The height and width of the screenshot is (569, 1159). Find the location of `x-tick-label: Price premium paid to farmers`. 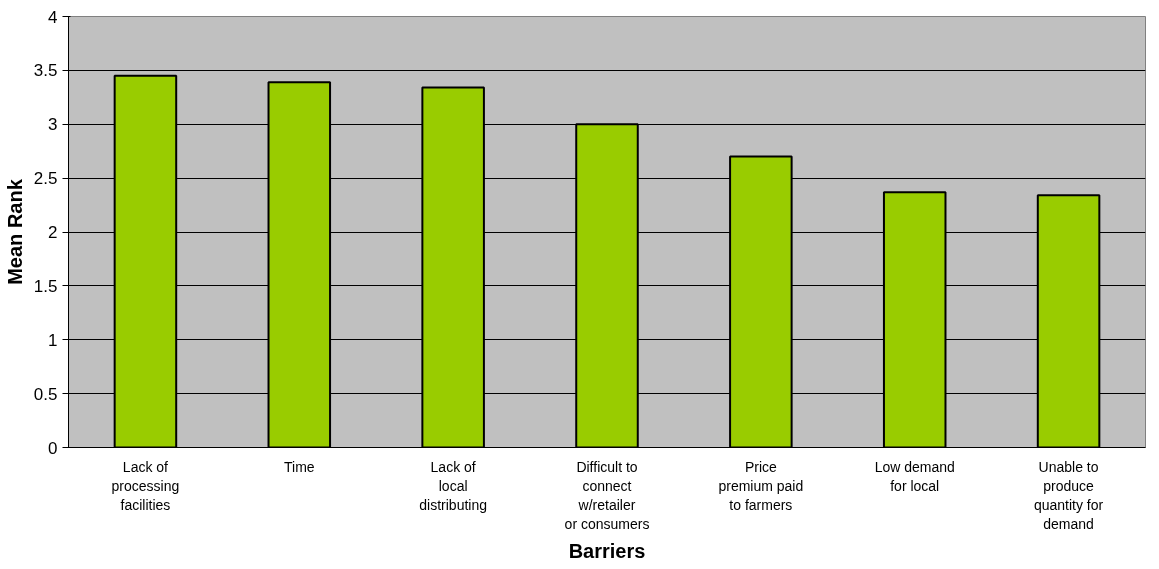

x-tick-label: Price premium paid to farmers is located at coordinates (761, 485).